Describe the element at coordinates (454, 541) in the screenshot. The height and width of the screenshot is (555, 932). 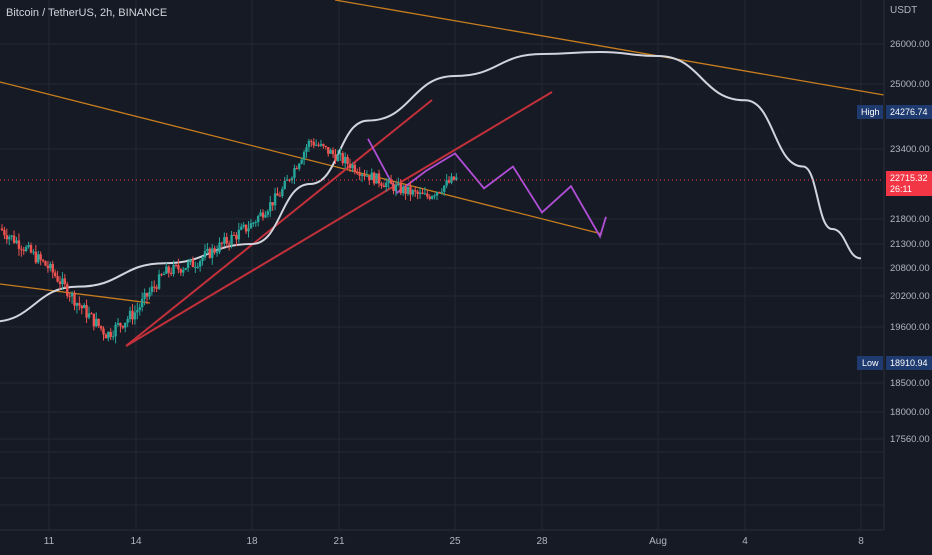
I see `time-axis: 11 14 18 21 25 28 Aug 4 8` at that location.